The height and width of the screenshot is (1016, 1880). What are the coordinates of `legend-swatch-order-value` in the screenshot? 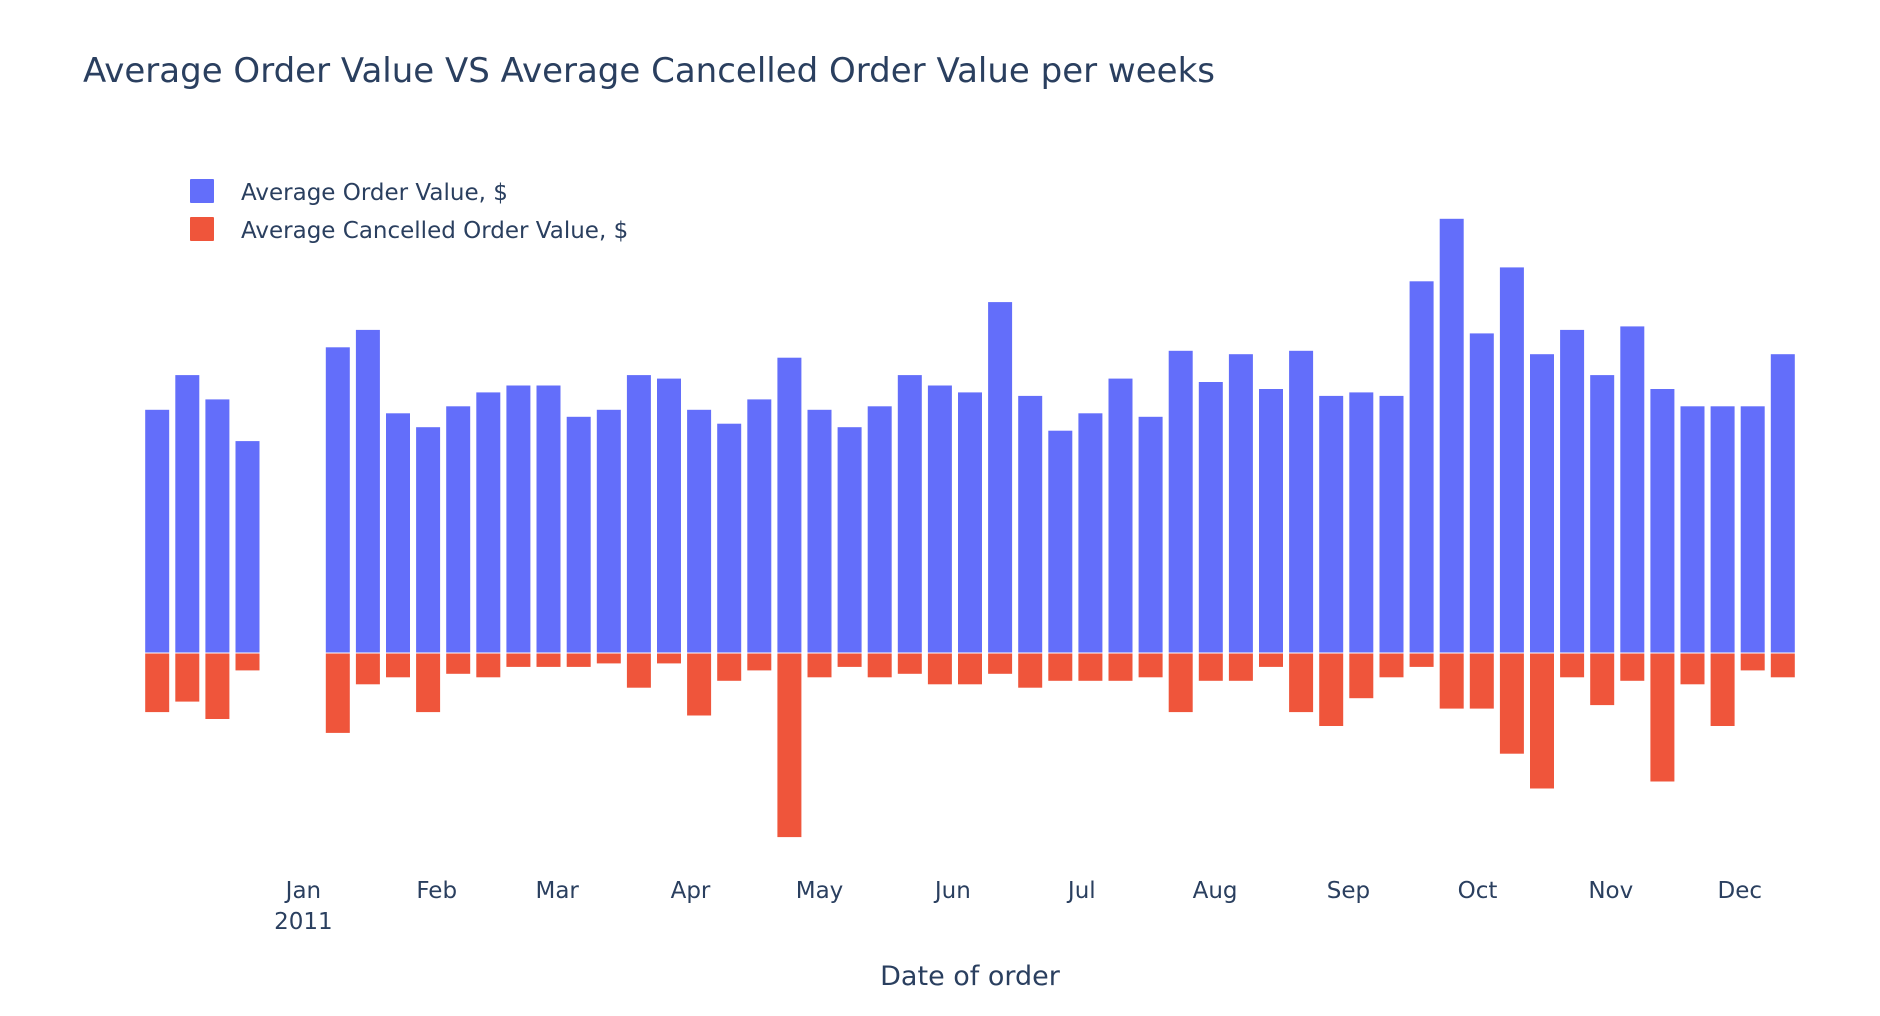 It's located at (202, 191).